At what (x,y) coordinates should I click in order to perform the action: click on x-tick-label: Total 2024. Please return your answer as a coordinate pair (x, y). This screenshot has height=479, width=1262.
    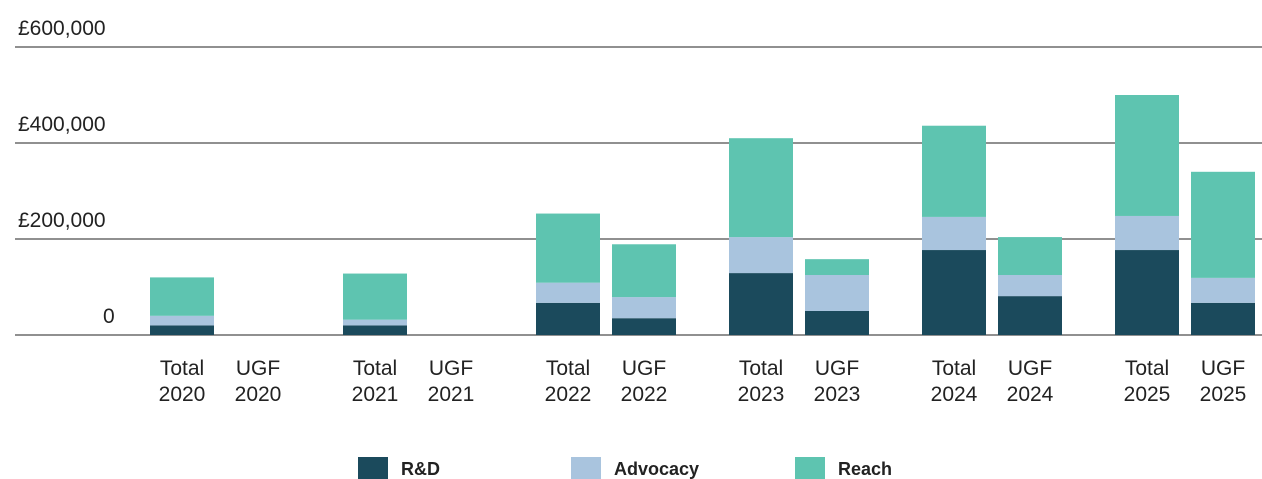
    Looking at the image, I should click on (954, 381).